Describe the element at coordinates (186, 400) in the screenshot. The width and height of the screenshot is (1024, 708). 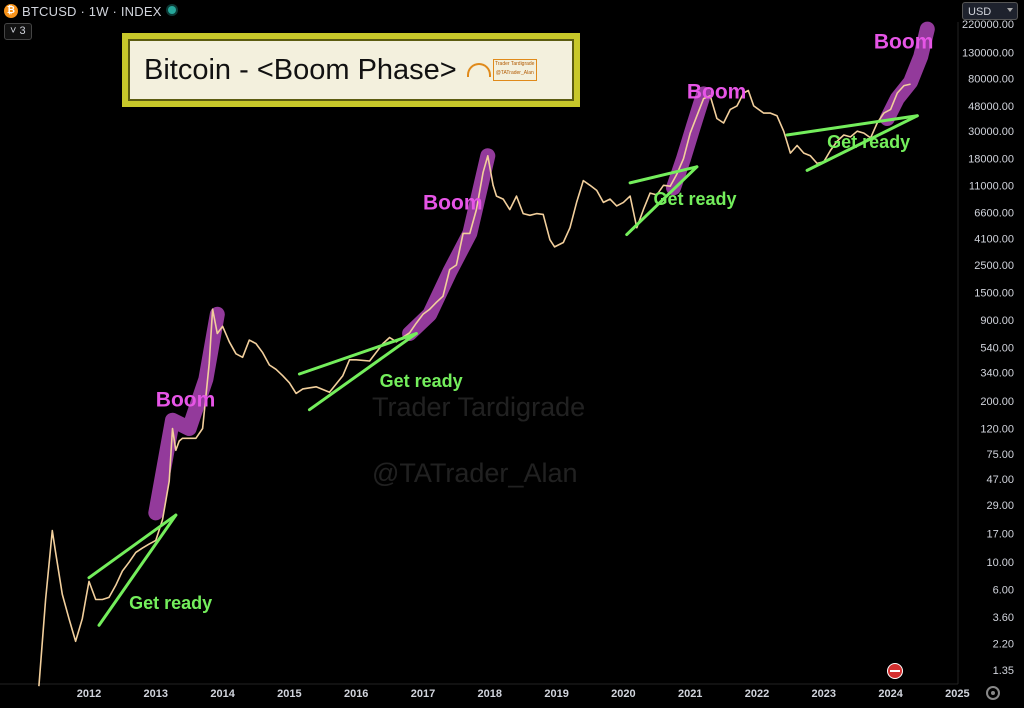
I see `boom-label-1: Boom` at that location.